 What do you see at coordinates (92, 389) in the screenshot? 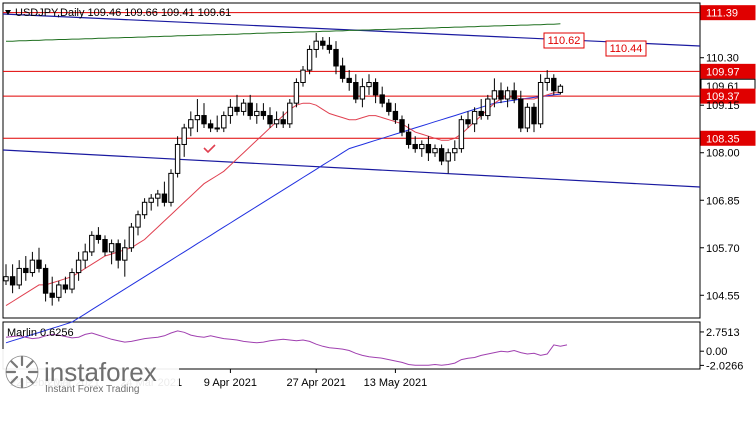
I see `instaforex-tagline: Instant Forex Trading` at bounding box center [92, 389].